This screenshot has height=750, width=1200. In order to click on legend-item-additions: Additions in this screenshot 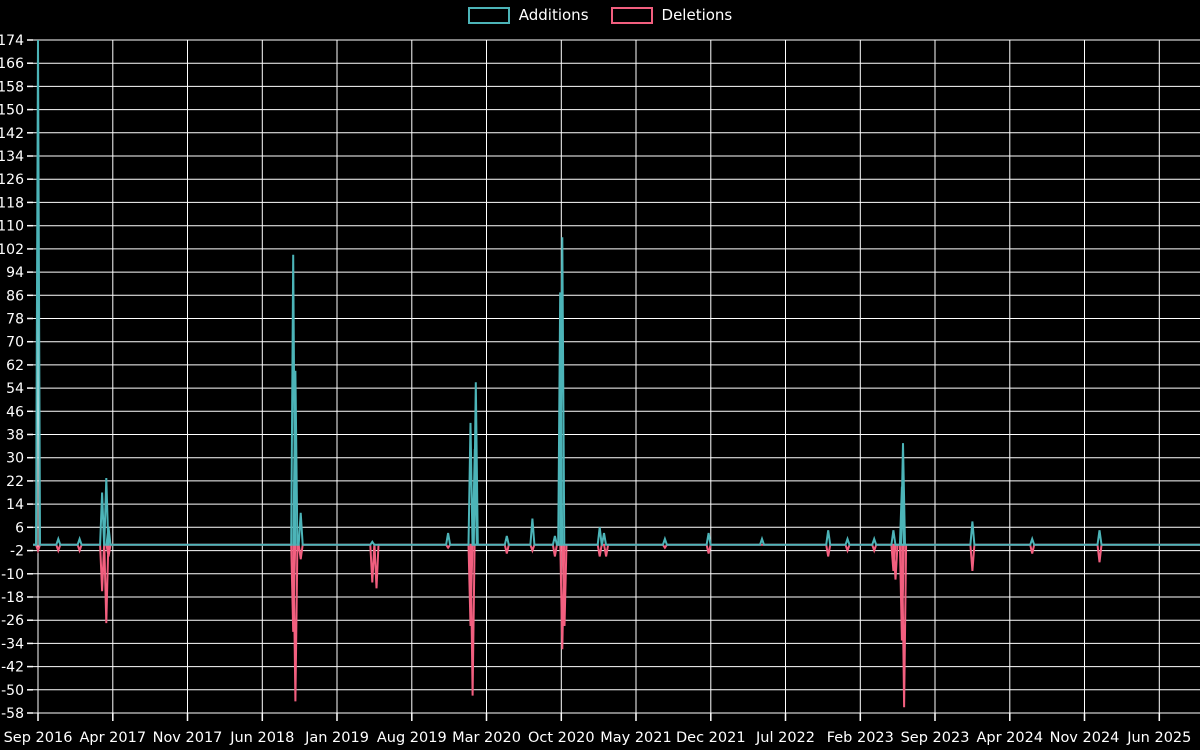, I will do `click(528, 15)`.